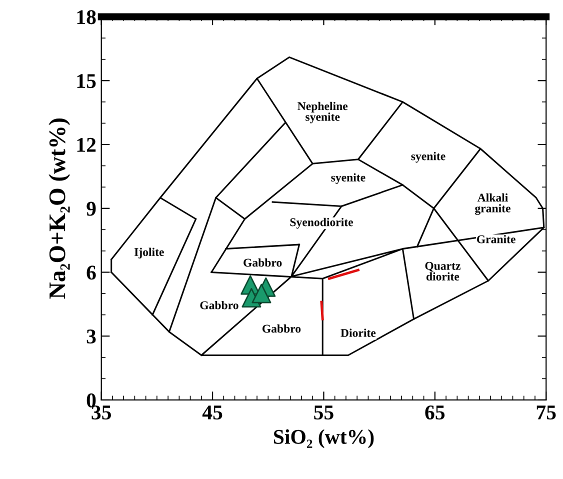 The width and height of the screenshot is (563, 479). I want to click on annotation: Syenodiorite, so click(322, 223).